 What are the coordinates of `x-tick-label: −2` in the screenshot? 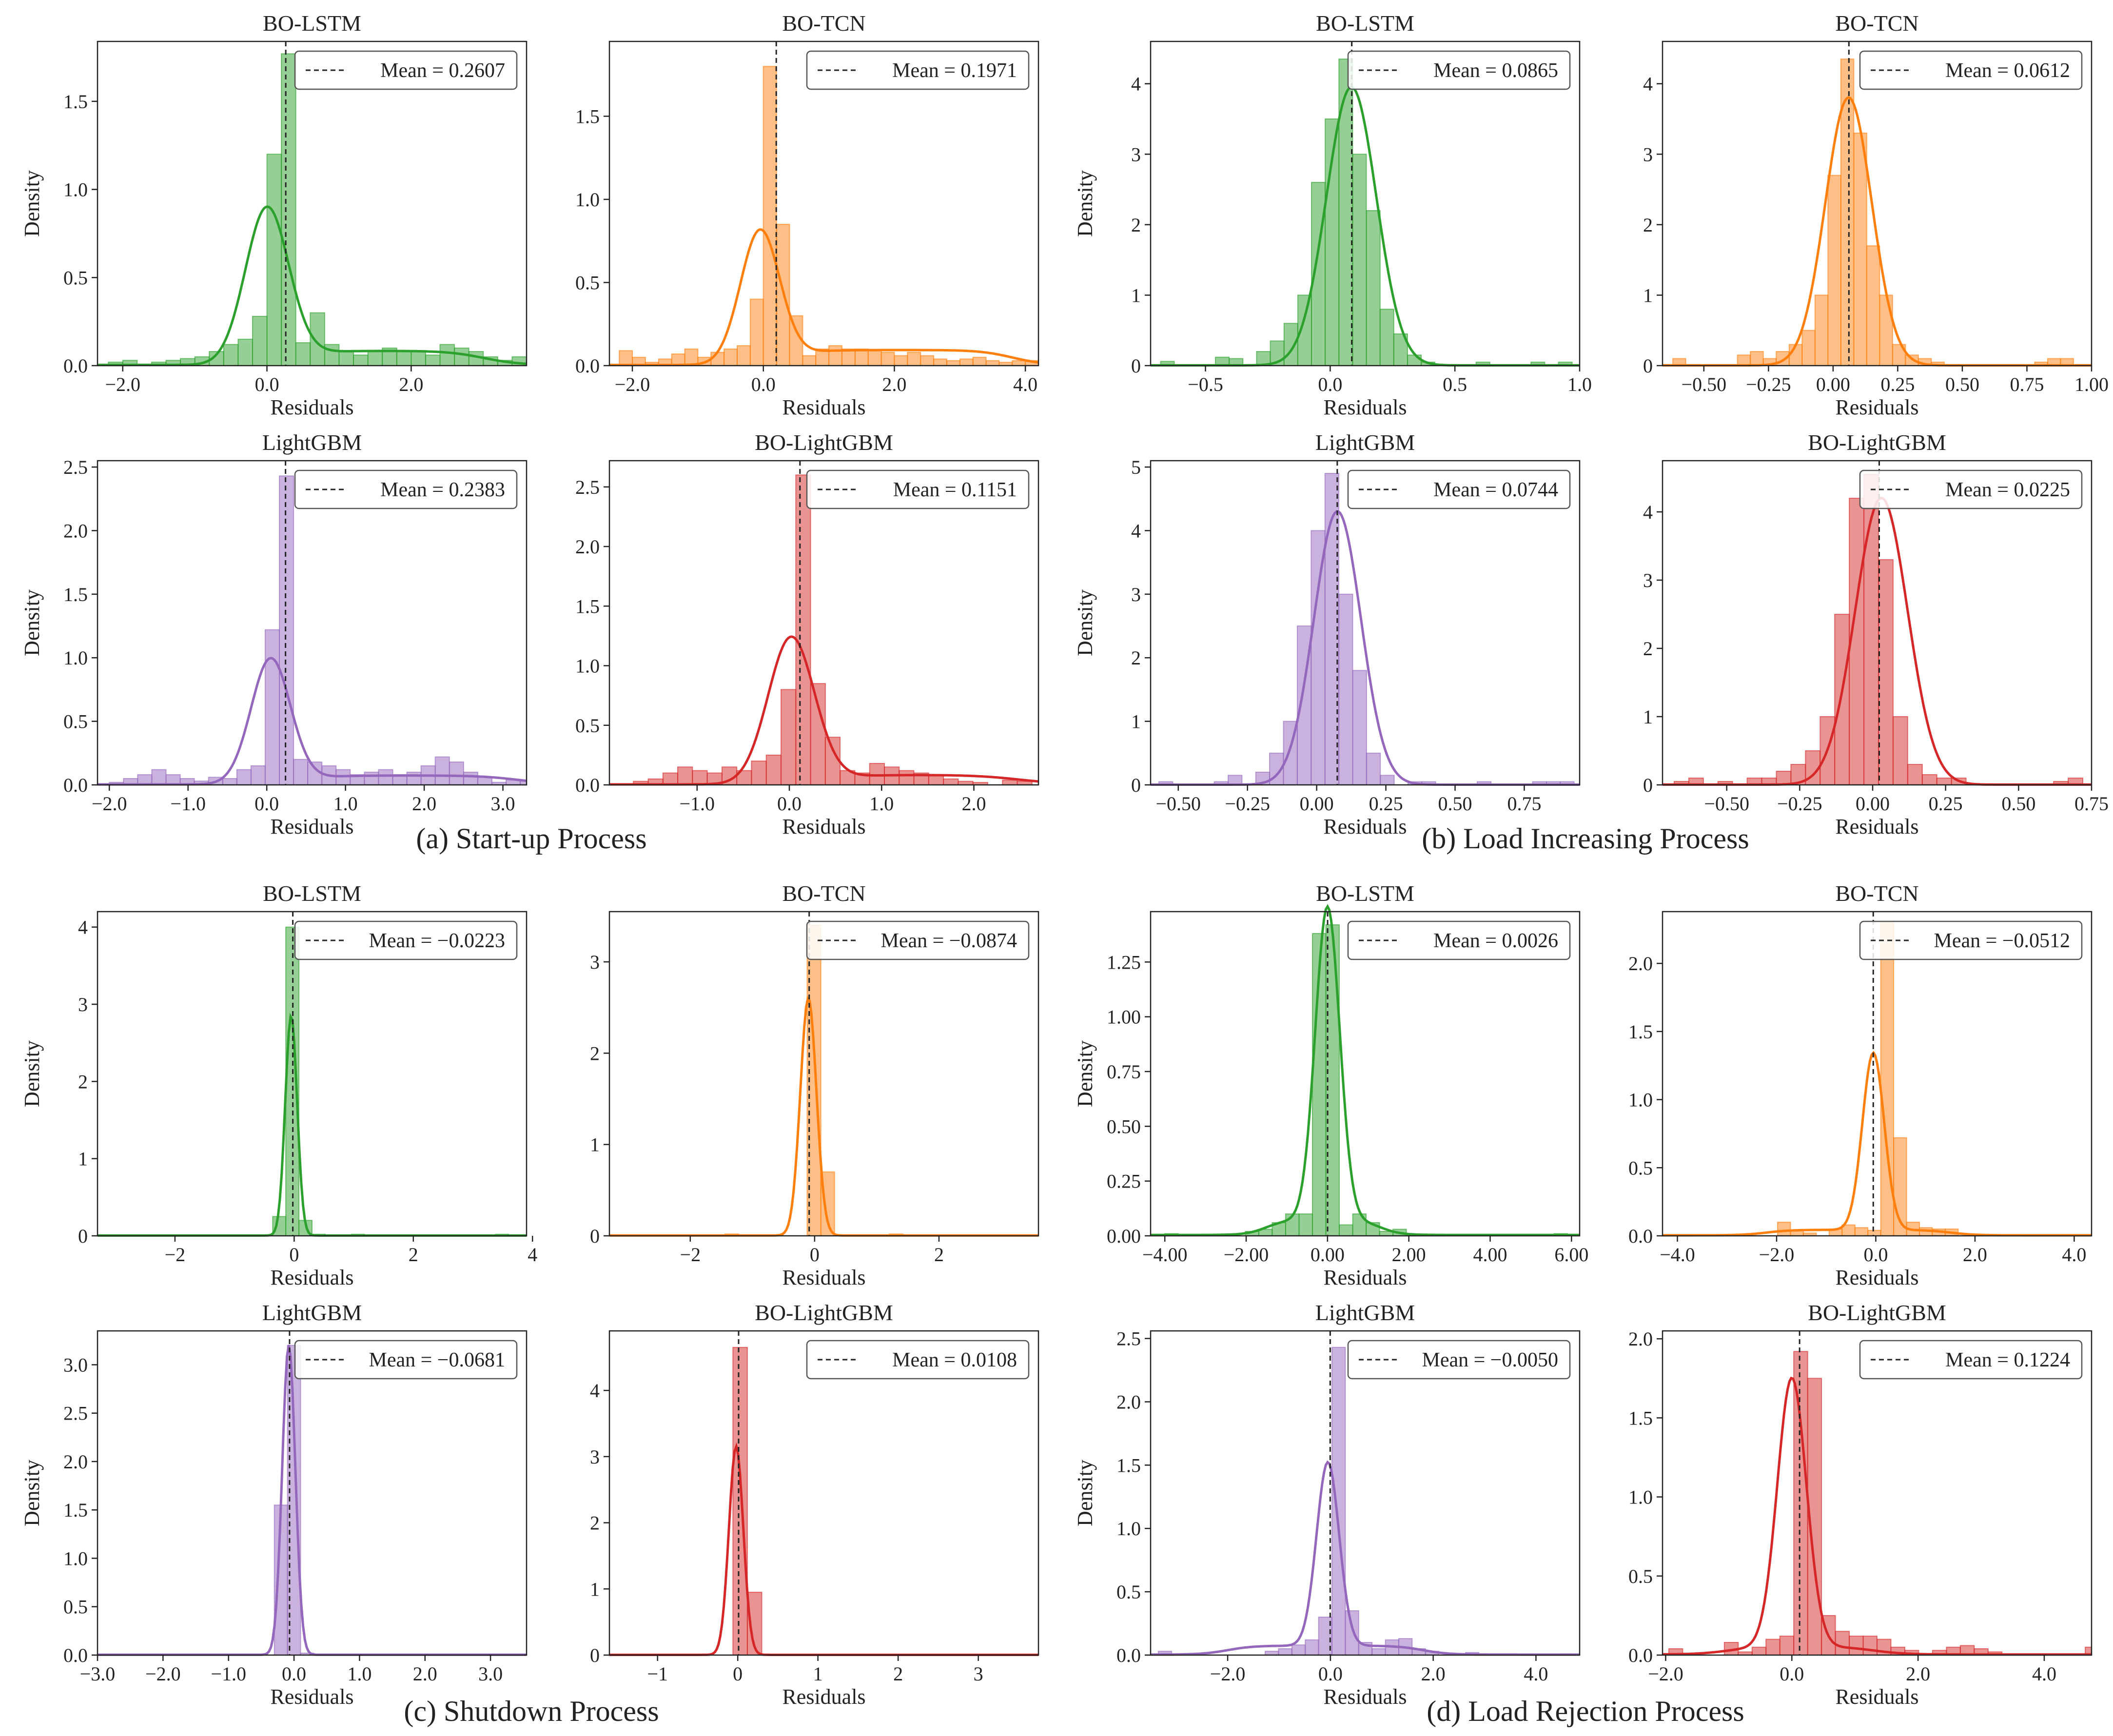 It's located at (176, 1255).